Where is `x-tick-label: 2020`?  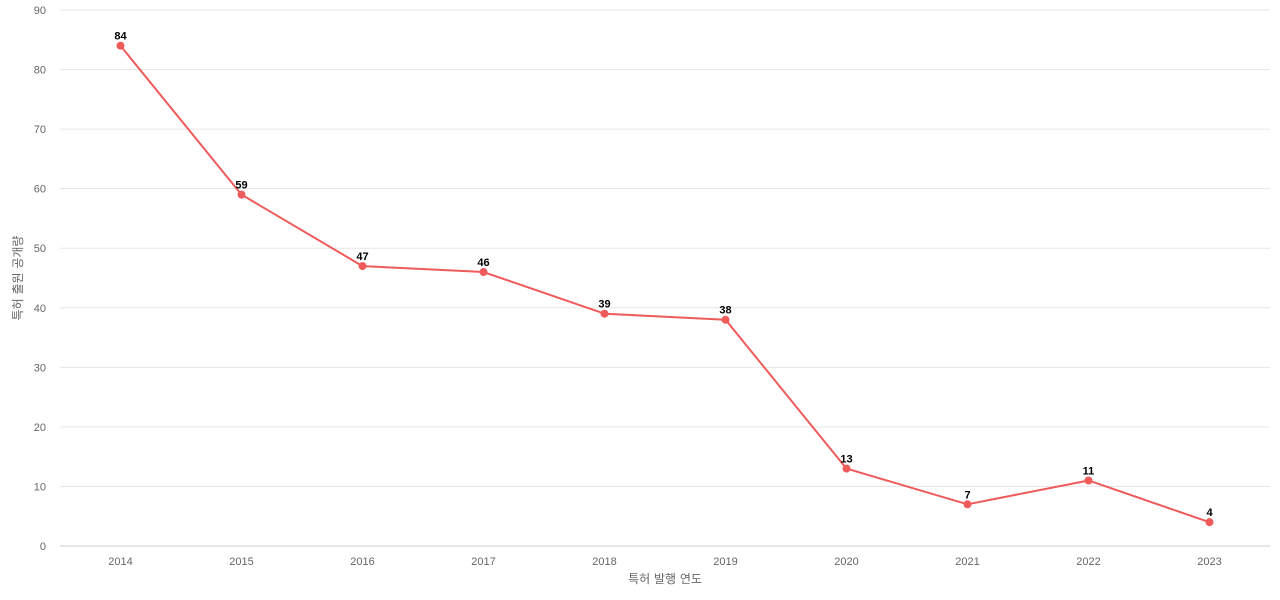 x-tick-label: 2020 is located at coordinates (846, 562).